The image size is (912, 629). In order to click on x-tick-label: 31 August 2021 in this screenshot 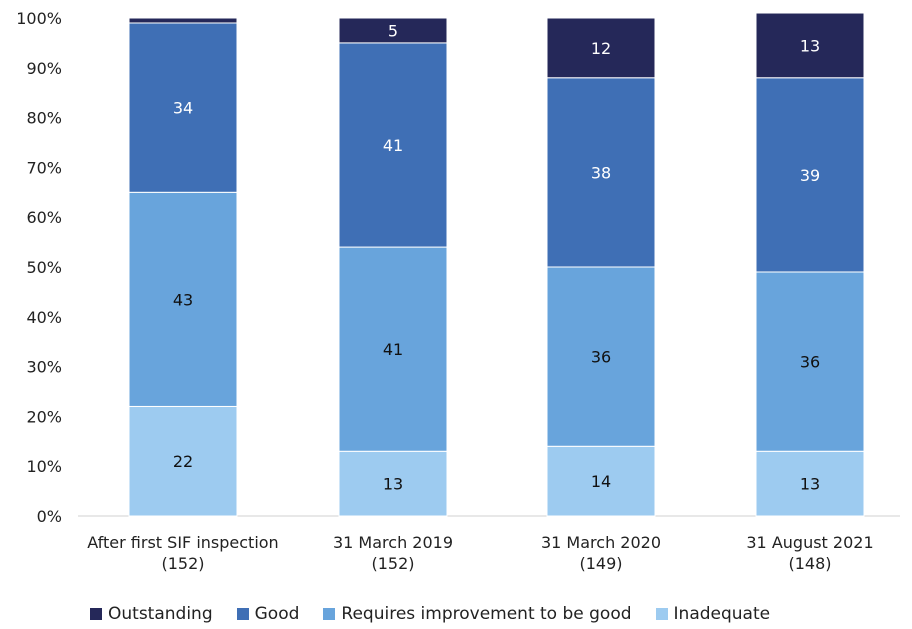, I will do `click(809, 542)`.